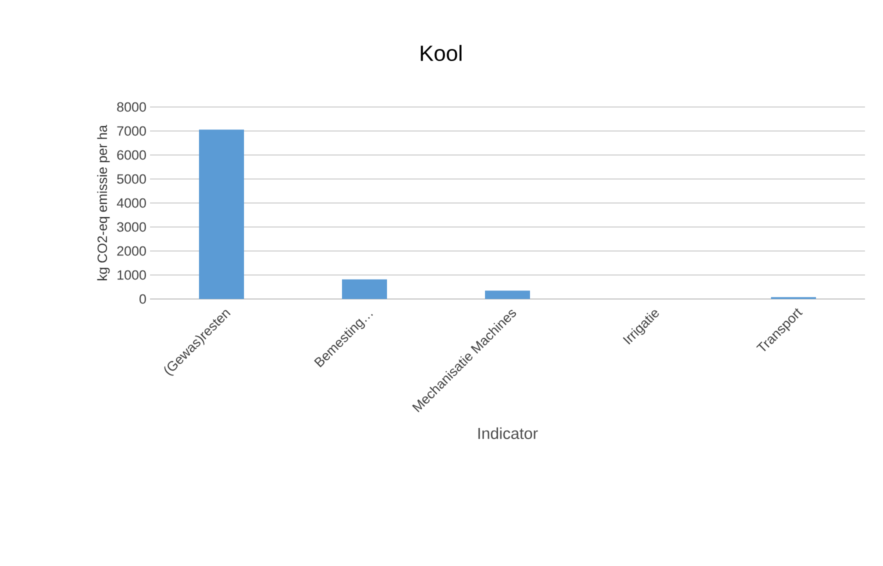  I want to click on y-tick-label: 4000, so click(131, 203).